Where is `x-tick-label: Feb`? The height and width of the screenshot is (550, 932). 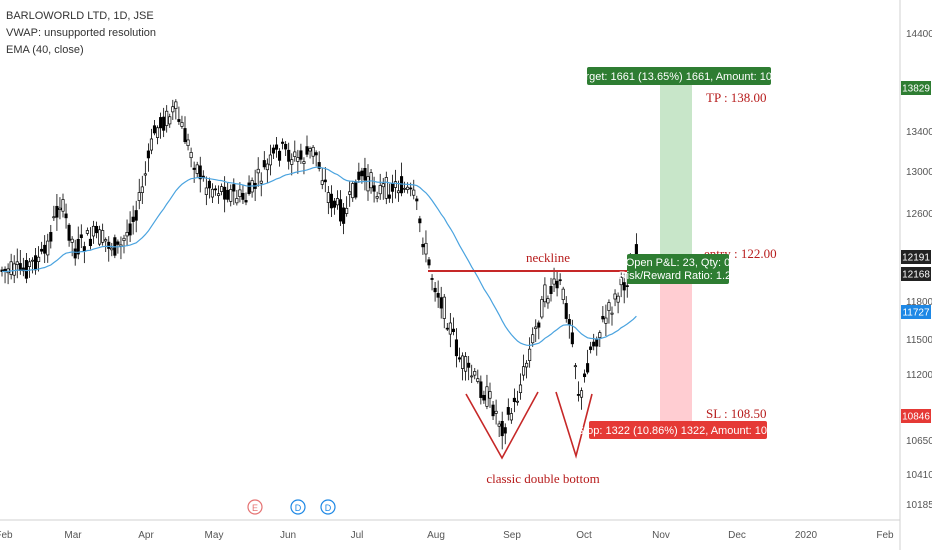 x-tick-label: Feb is located at coordinates (885, 535).